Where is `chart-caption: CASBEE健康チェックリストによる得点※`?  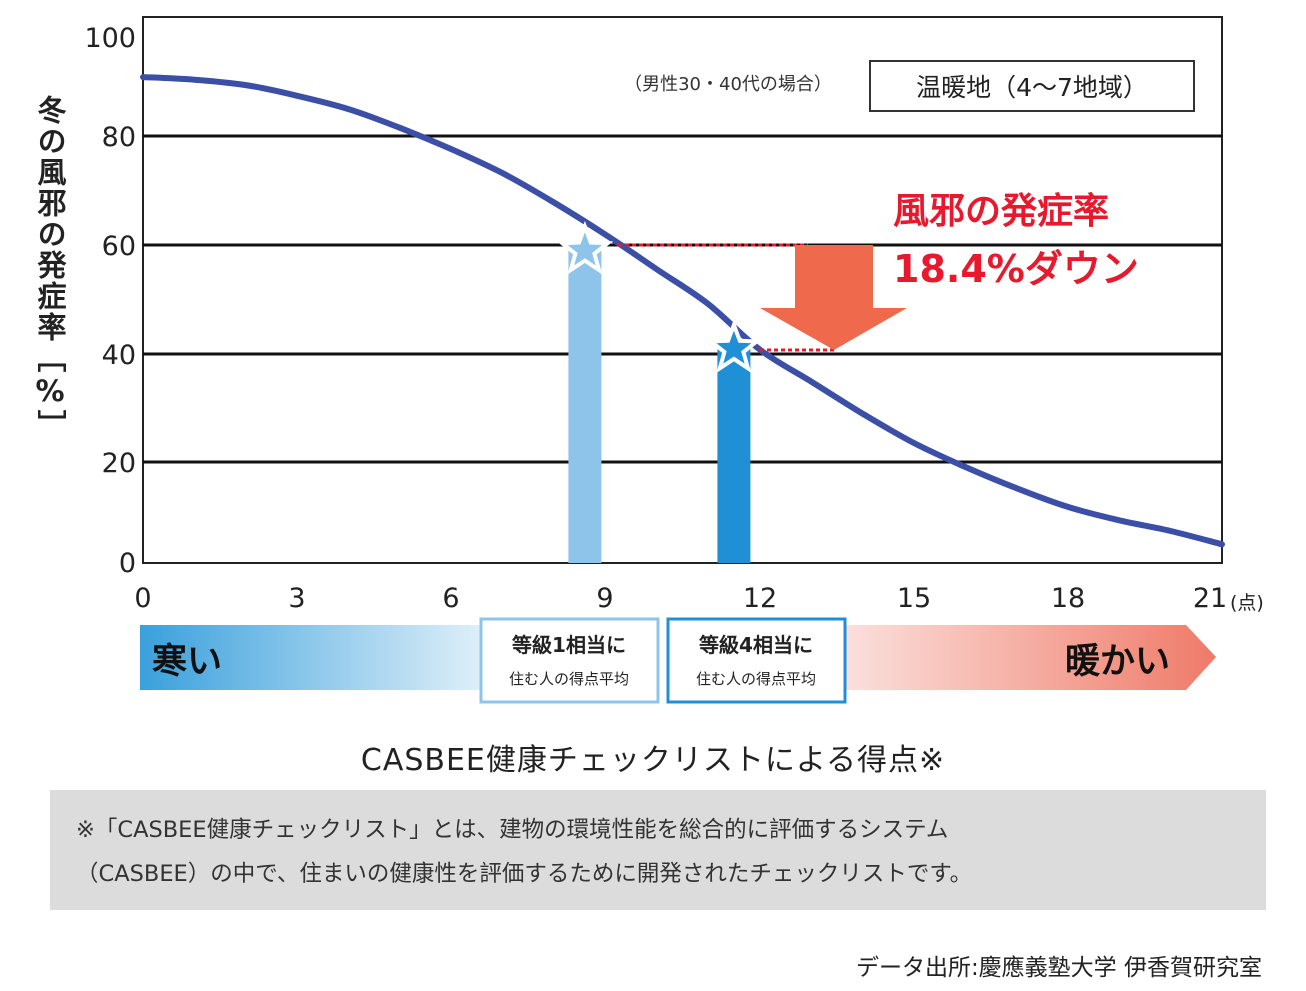
chart-caption: CASBEE健康チェックリストによる得点※ is located at coordinates (653, 760).